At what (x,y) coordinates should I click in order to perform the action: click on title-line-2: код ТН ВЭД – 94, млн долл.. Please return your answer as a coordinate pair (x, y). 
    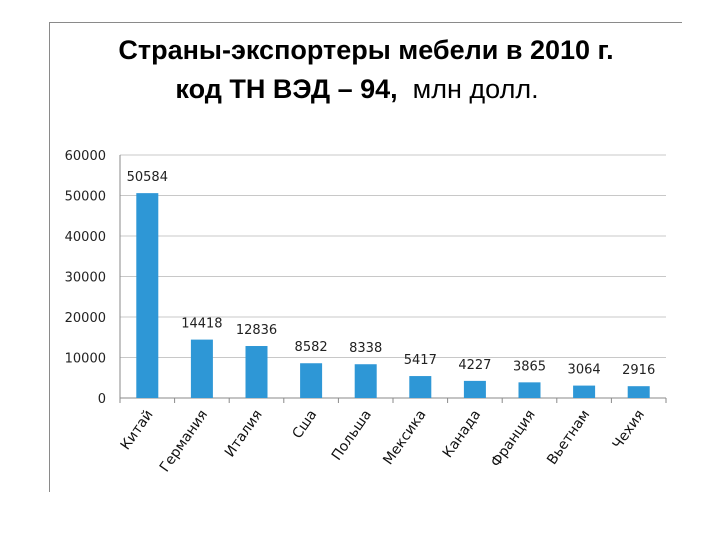
    Looking at the image, I should click on (357, 89).